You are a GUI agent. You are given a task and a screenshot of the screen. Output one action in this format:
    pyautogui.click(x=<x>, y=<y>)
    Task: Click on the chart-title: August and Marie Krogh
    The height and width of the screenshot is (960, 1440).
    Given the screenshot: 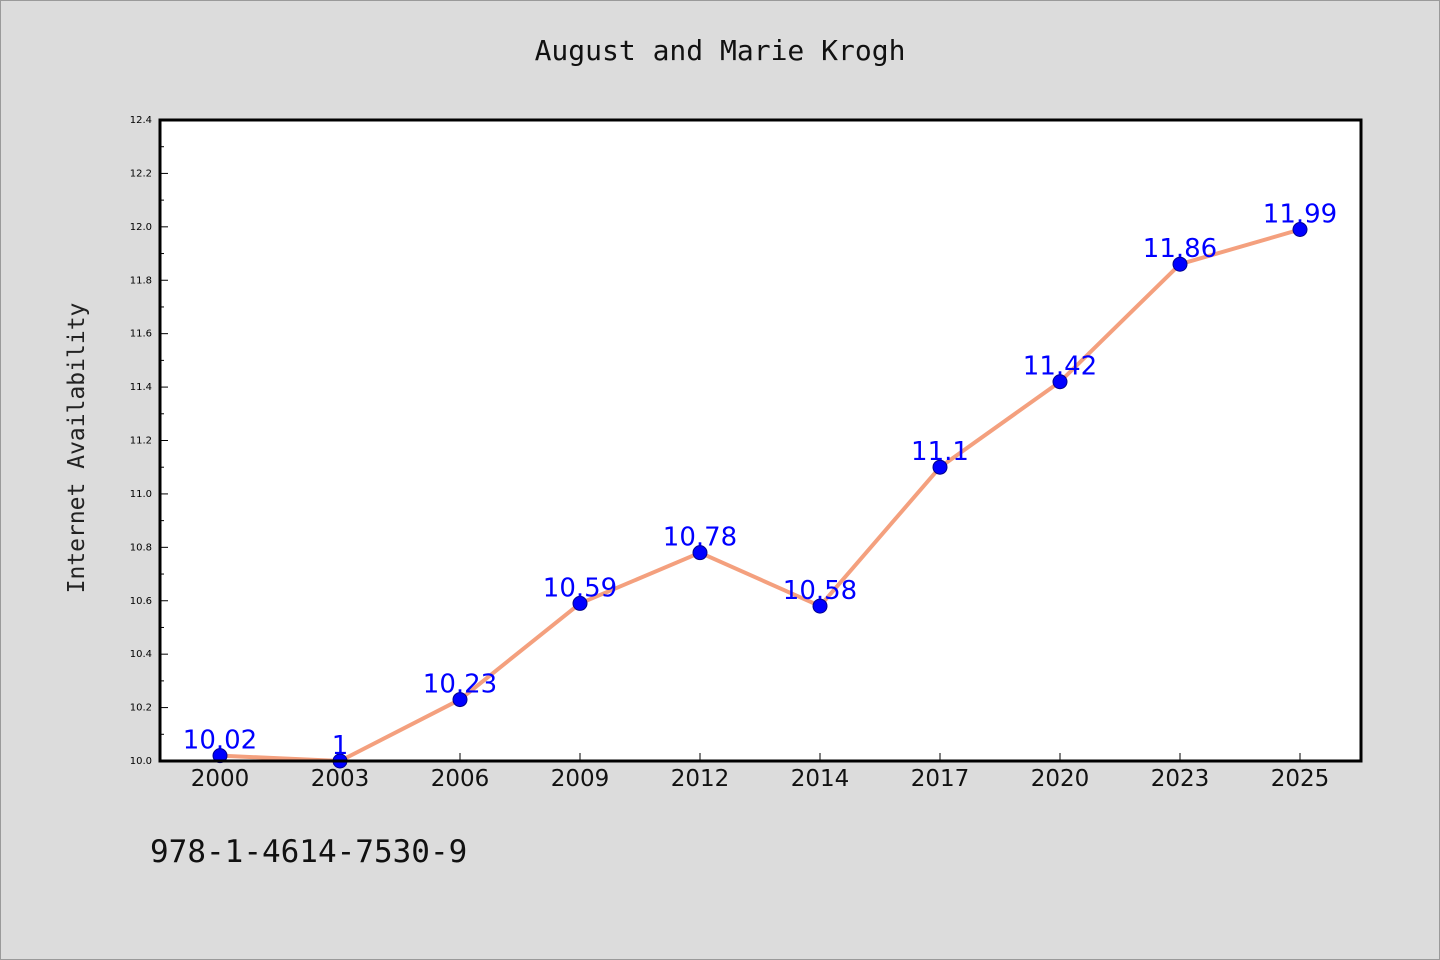 What is the action you would take?
    pyautogui.click(x=720, y=50)
    